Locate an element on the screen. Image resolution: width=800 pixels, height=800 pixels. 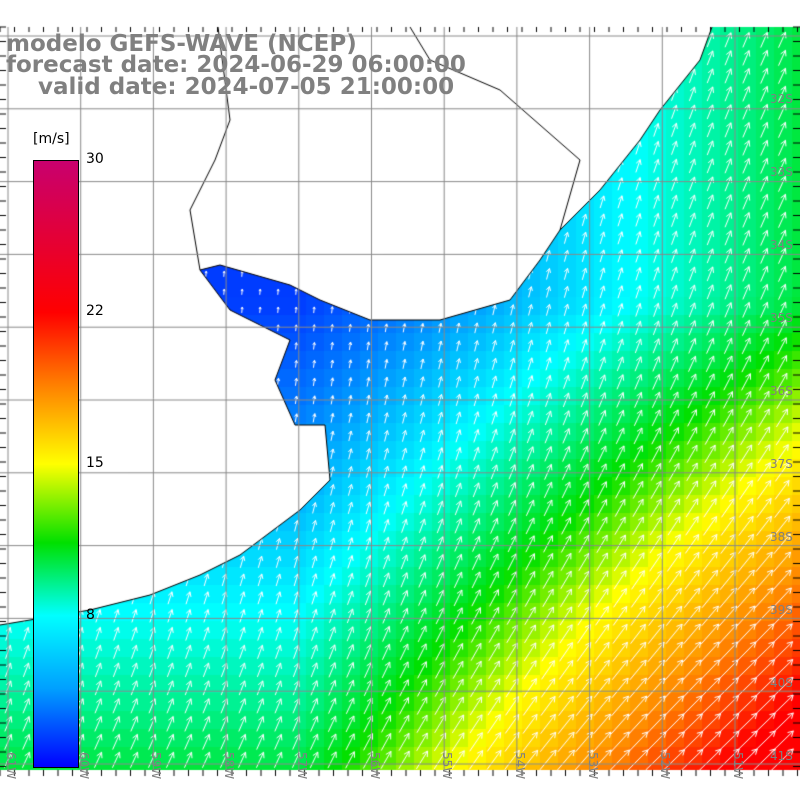
latitude-label: 37S is located at coordinates (781, 464).